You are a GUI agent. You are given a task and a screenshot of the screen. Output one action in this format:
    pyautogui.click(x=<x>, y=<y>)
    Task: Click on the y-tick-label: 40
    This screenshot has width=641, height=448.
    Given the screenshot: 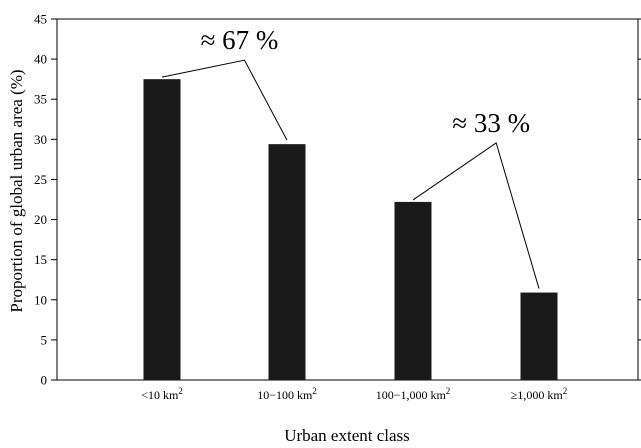 What is the action you would take?
    pyautogui.click(x=40, y=59)
    